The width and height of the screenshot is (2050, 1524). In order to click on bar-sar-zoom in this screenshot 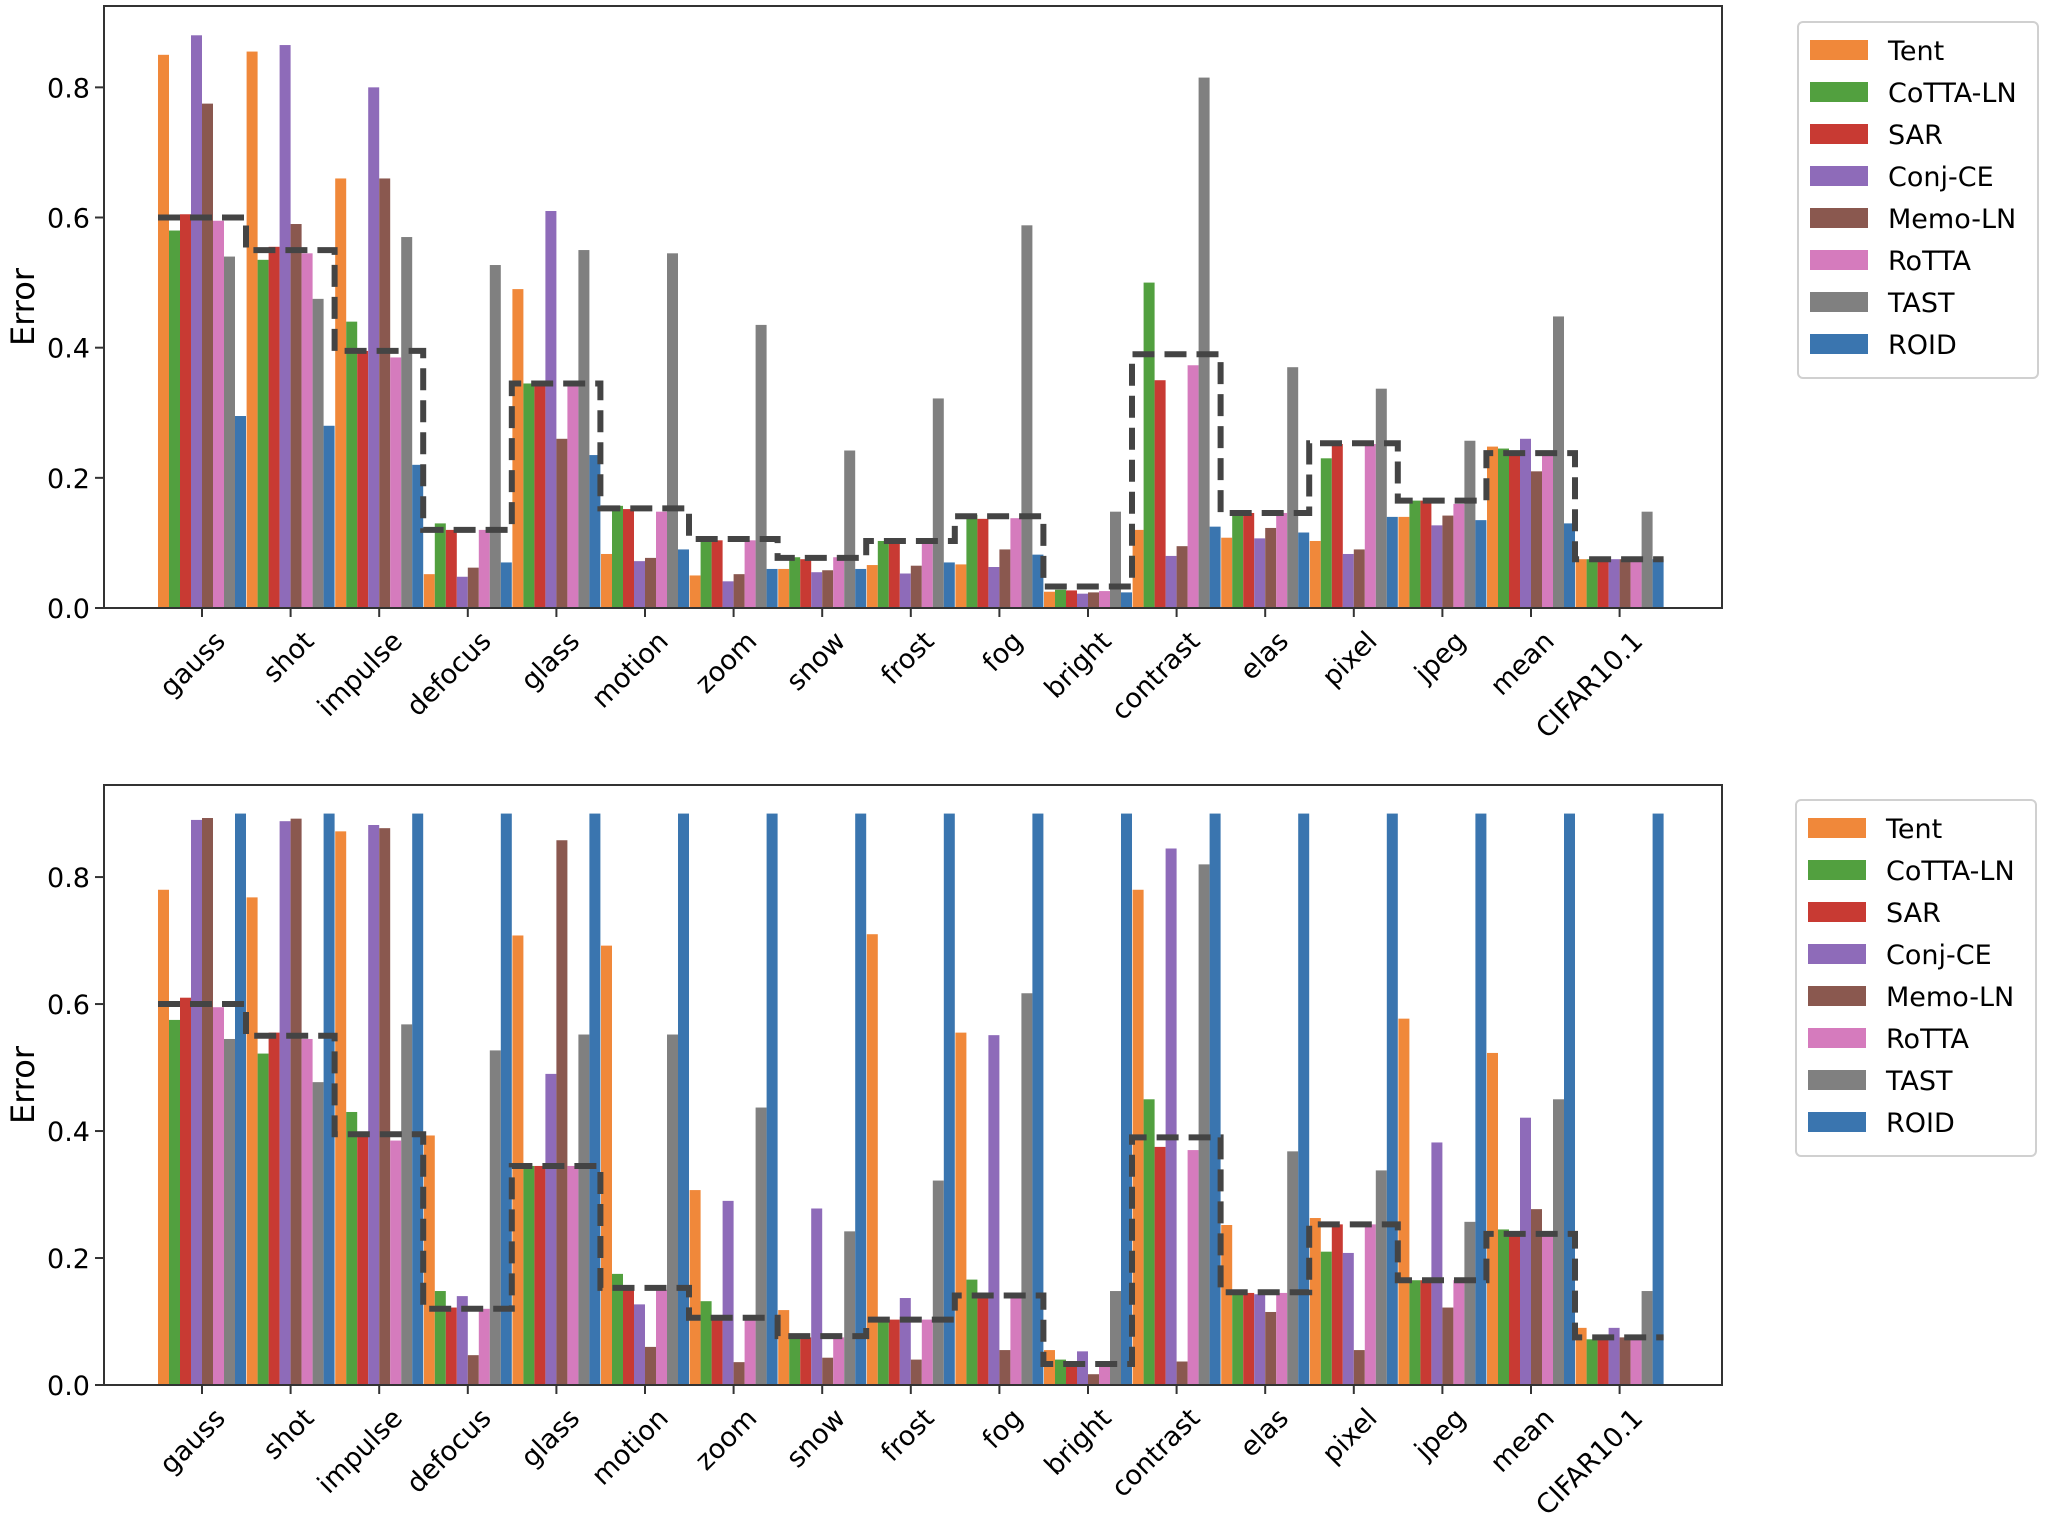, I will do `click(717, 1351)`.